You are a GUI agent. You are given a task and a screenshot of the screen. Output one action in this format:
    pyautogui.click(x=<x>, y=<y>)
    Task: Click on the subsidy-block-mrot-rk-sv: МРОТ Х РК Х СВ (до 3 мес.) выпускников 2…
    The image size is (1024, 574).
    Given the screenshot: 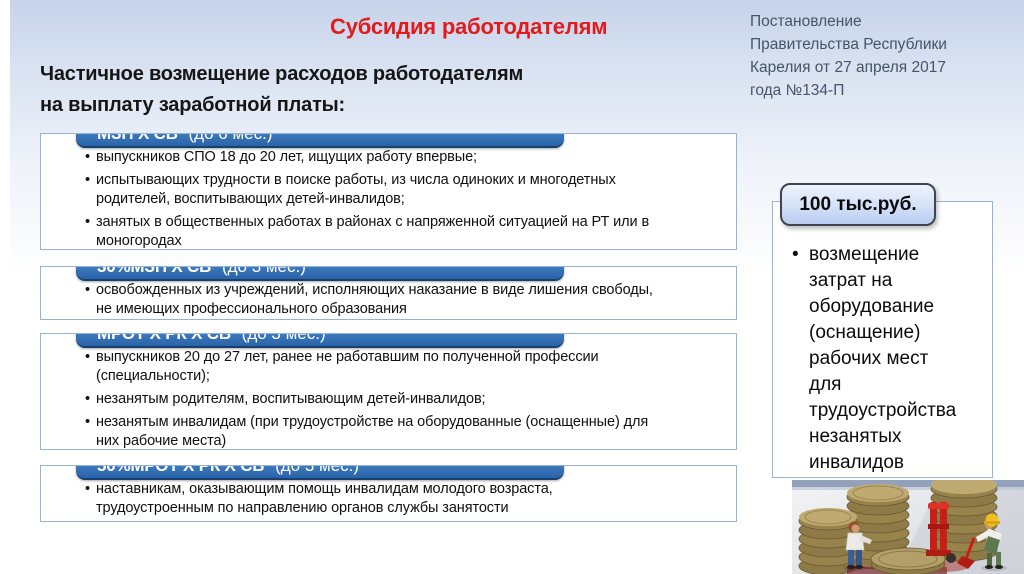 What is the action you would take?
    pyautogui.click(x=388, y=391)
    